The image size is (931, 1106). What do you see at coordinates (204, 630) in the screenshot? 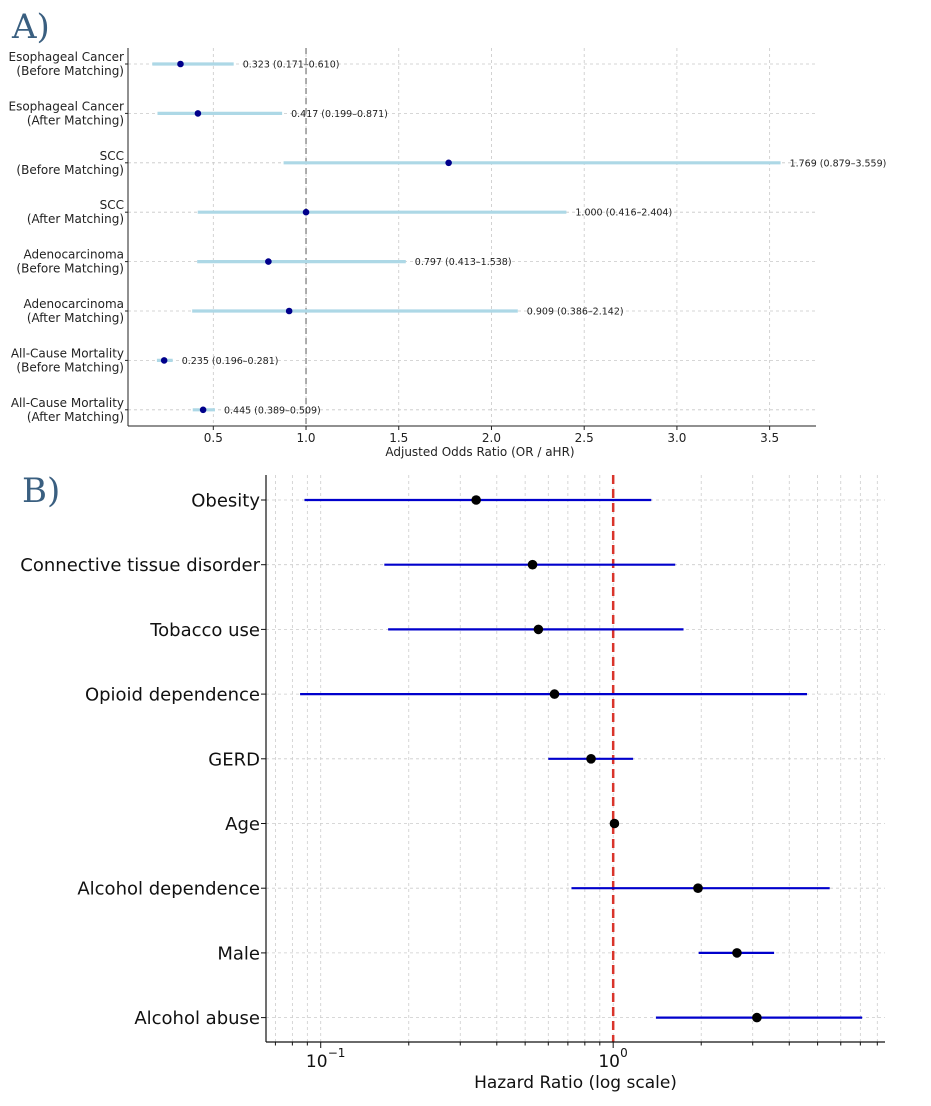
I see `y-tick-label: Tobacco use` at bounding box center [204, 630].